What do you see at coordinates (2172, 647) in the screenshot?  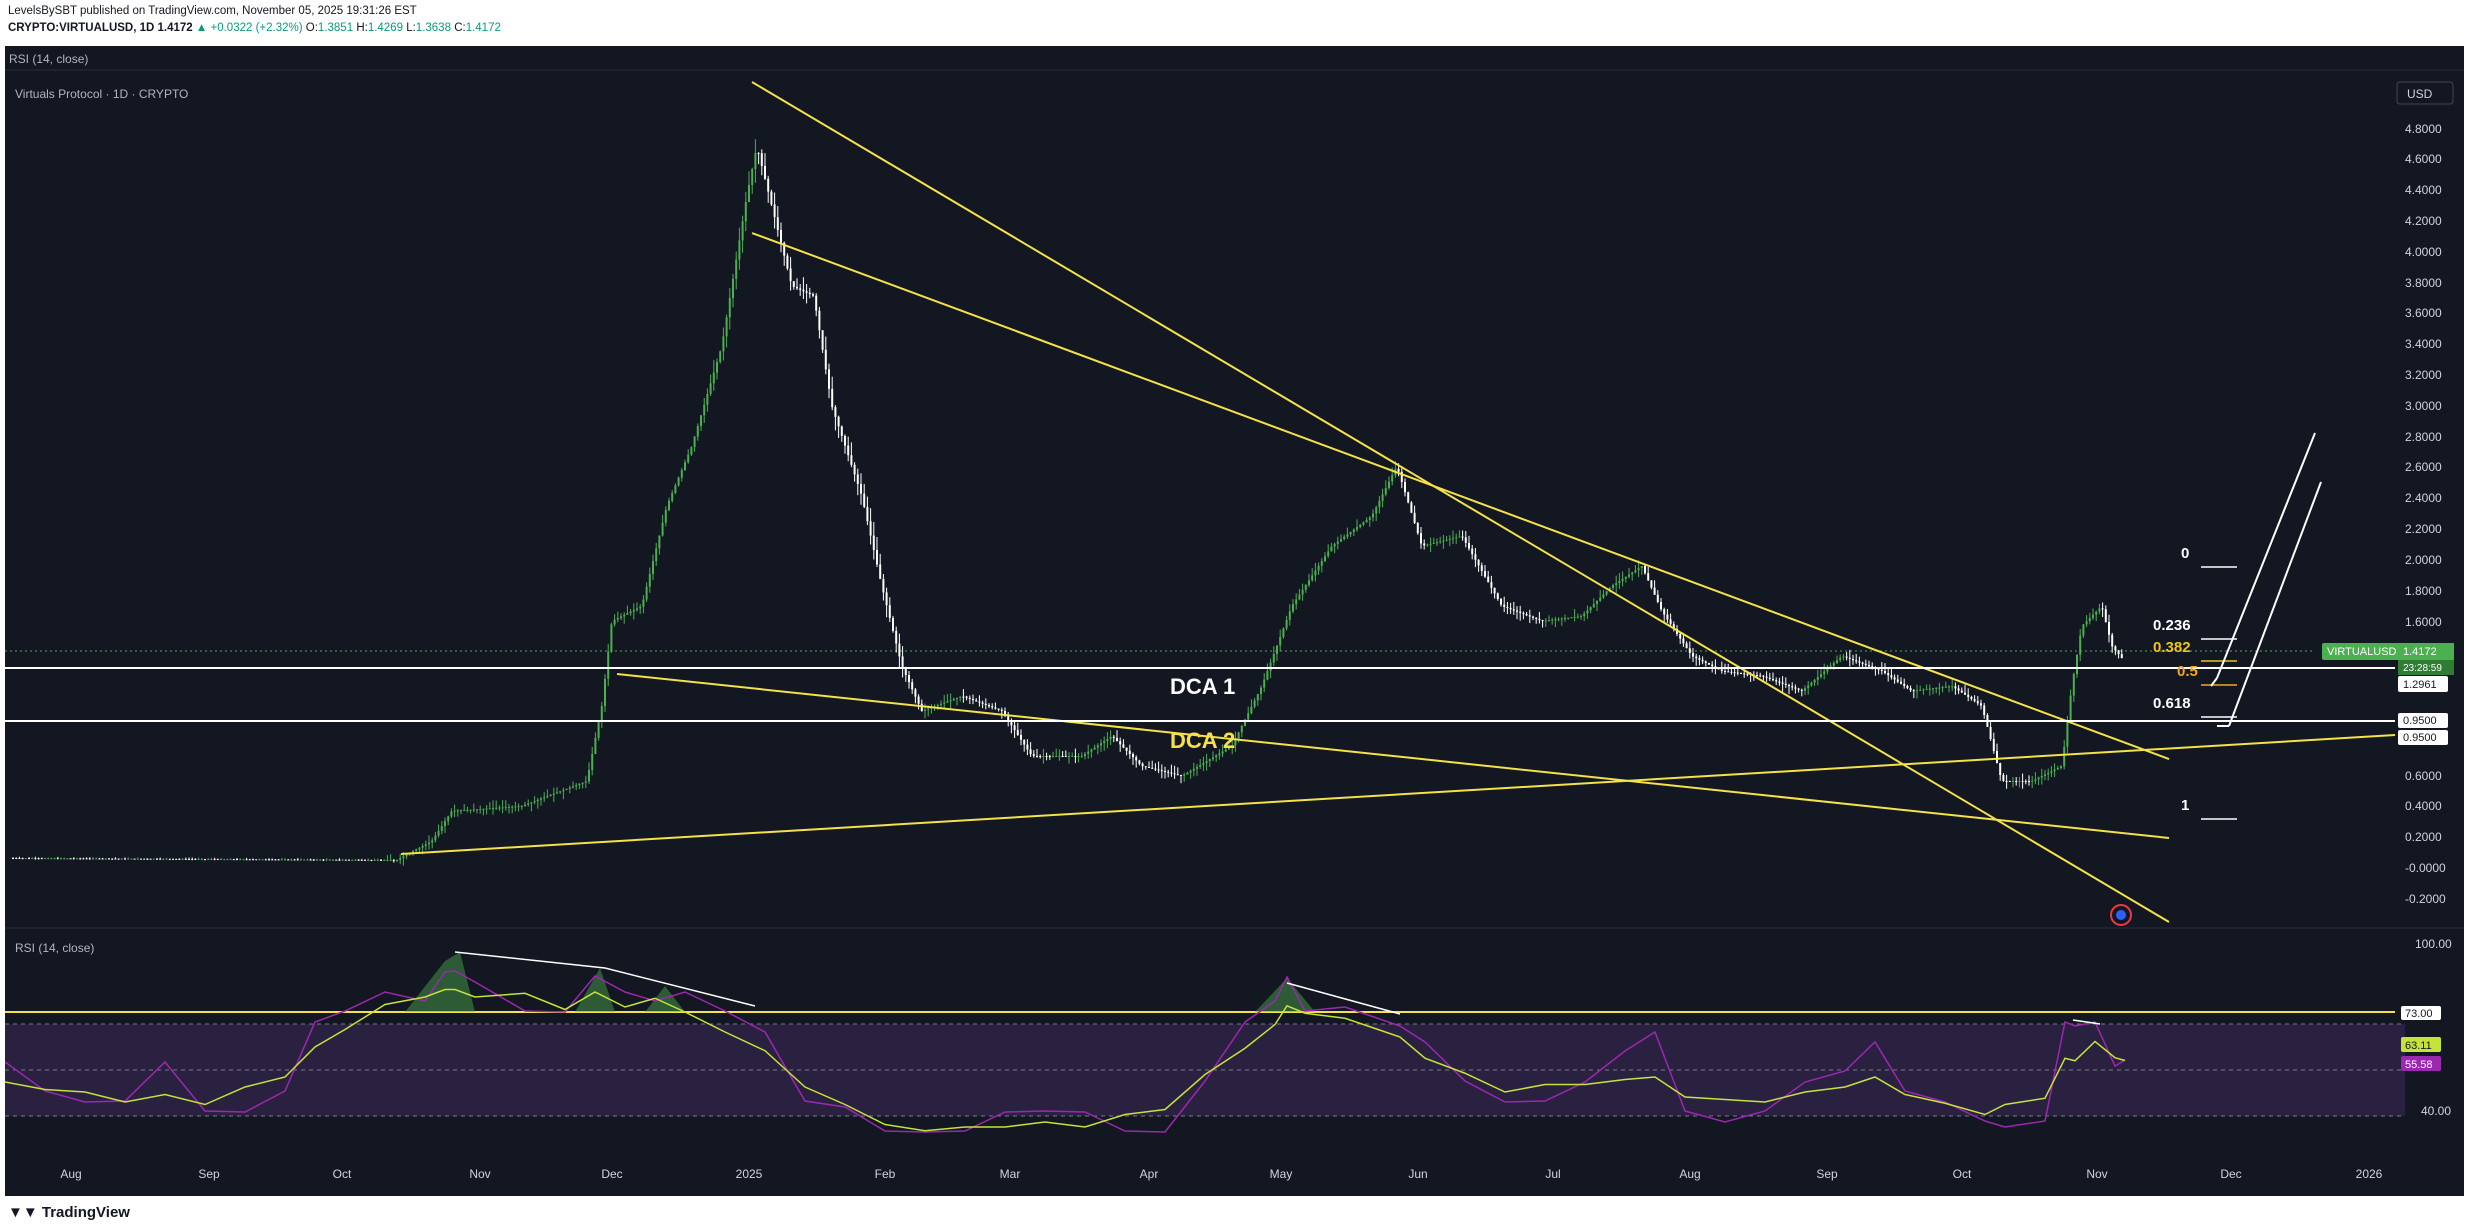 I see `fib-level-label: 0.382` at bounding box center [2172, 647].